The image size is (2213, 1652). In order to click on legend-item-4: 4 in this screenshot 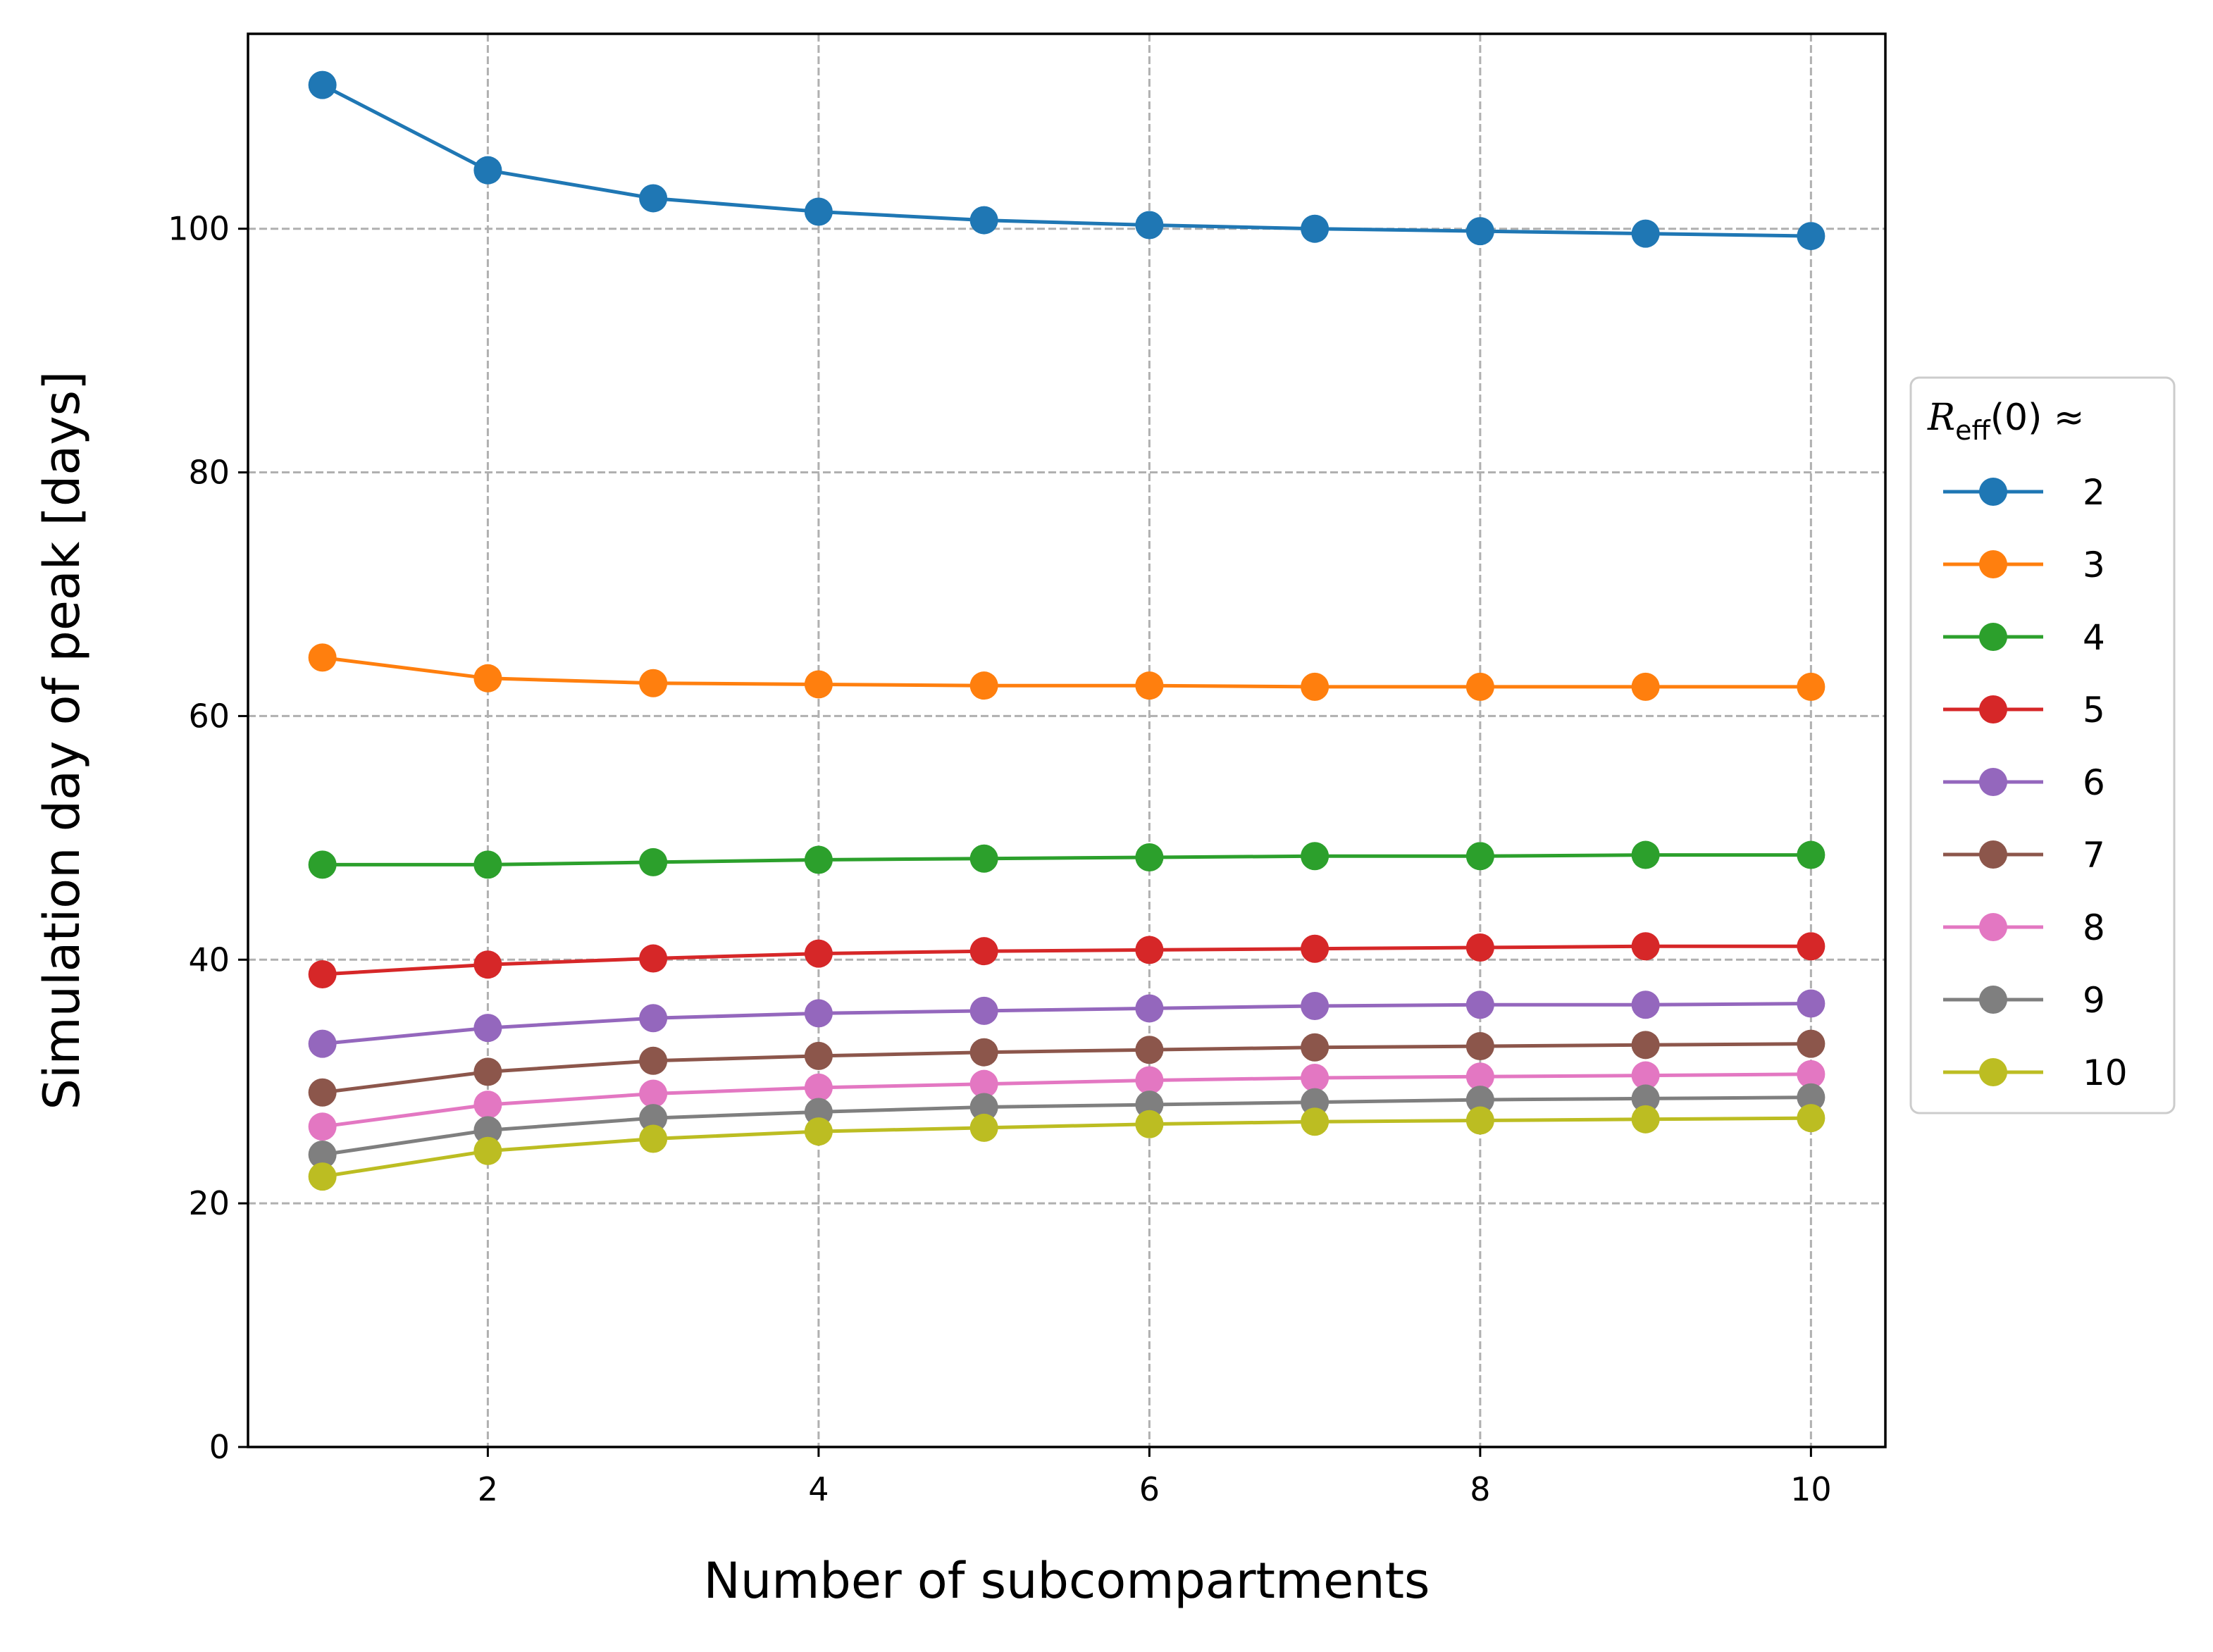, I will do `click(2024, 637)`.